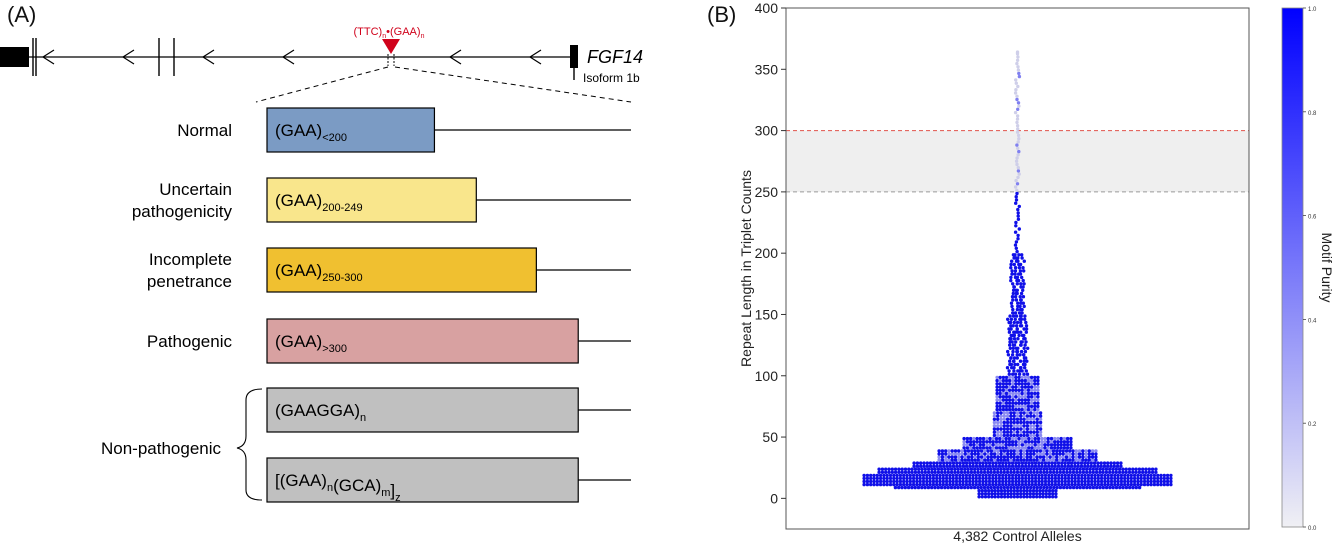  What do you see at coordinates (351, 130) in the screenshot?
I see `repeat-box` at bounding box center [351, 130].